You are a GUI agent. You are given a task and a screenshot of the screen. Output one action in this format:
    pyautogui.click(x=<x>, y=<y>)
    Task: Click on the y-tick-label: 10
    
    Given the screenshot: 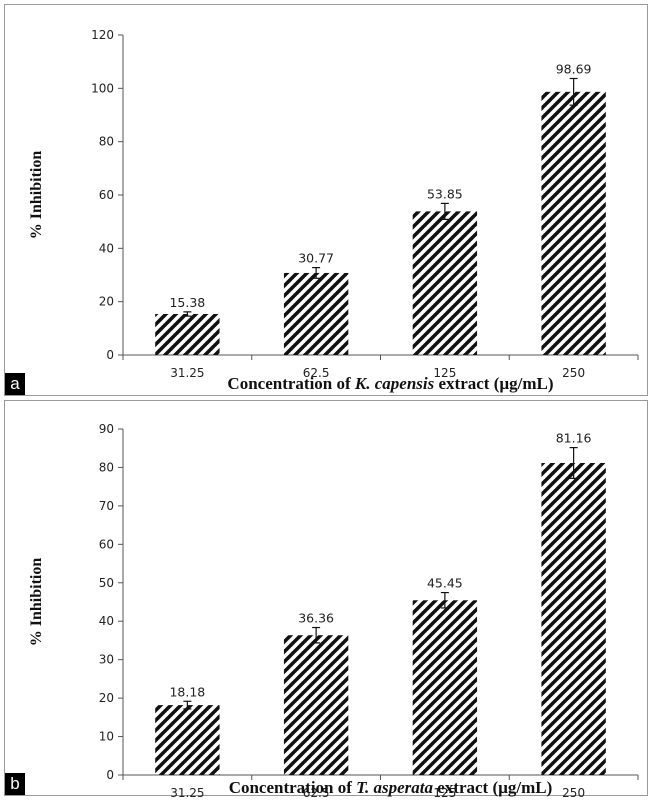 What is the action you would take?
    pyautogui.click(x=106, y=737)
    